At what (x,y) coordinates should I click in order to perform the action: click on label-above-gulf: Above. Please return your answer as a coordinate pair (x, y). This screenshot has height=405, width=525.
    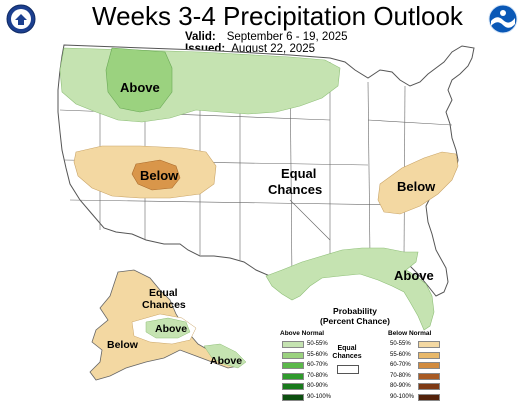
    Looking at the image, I should click on (414, 275).